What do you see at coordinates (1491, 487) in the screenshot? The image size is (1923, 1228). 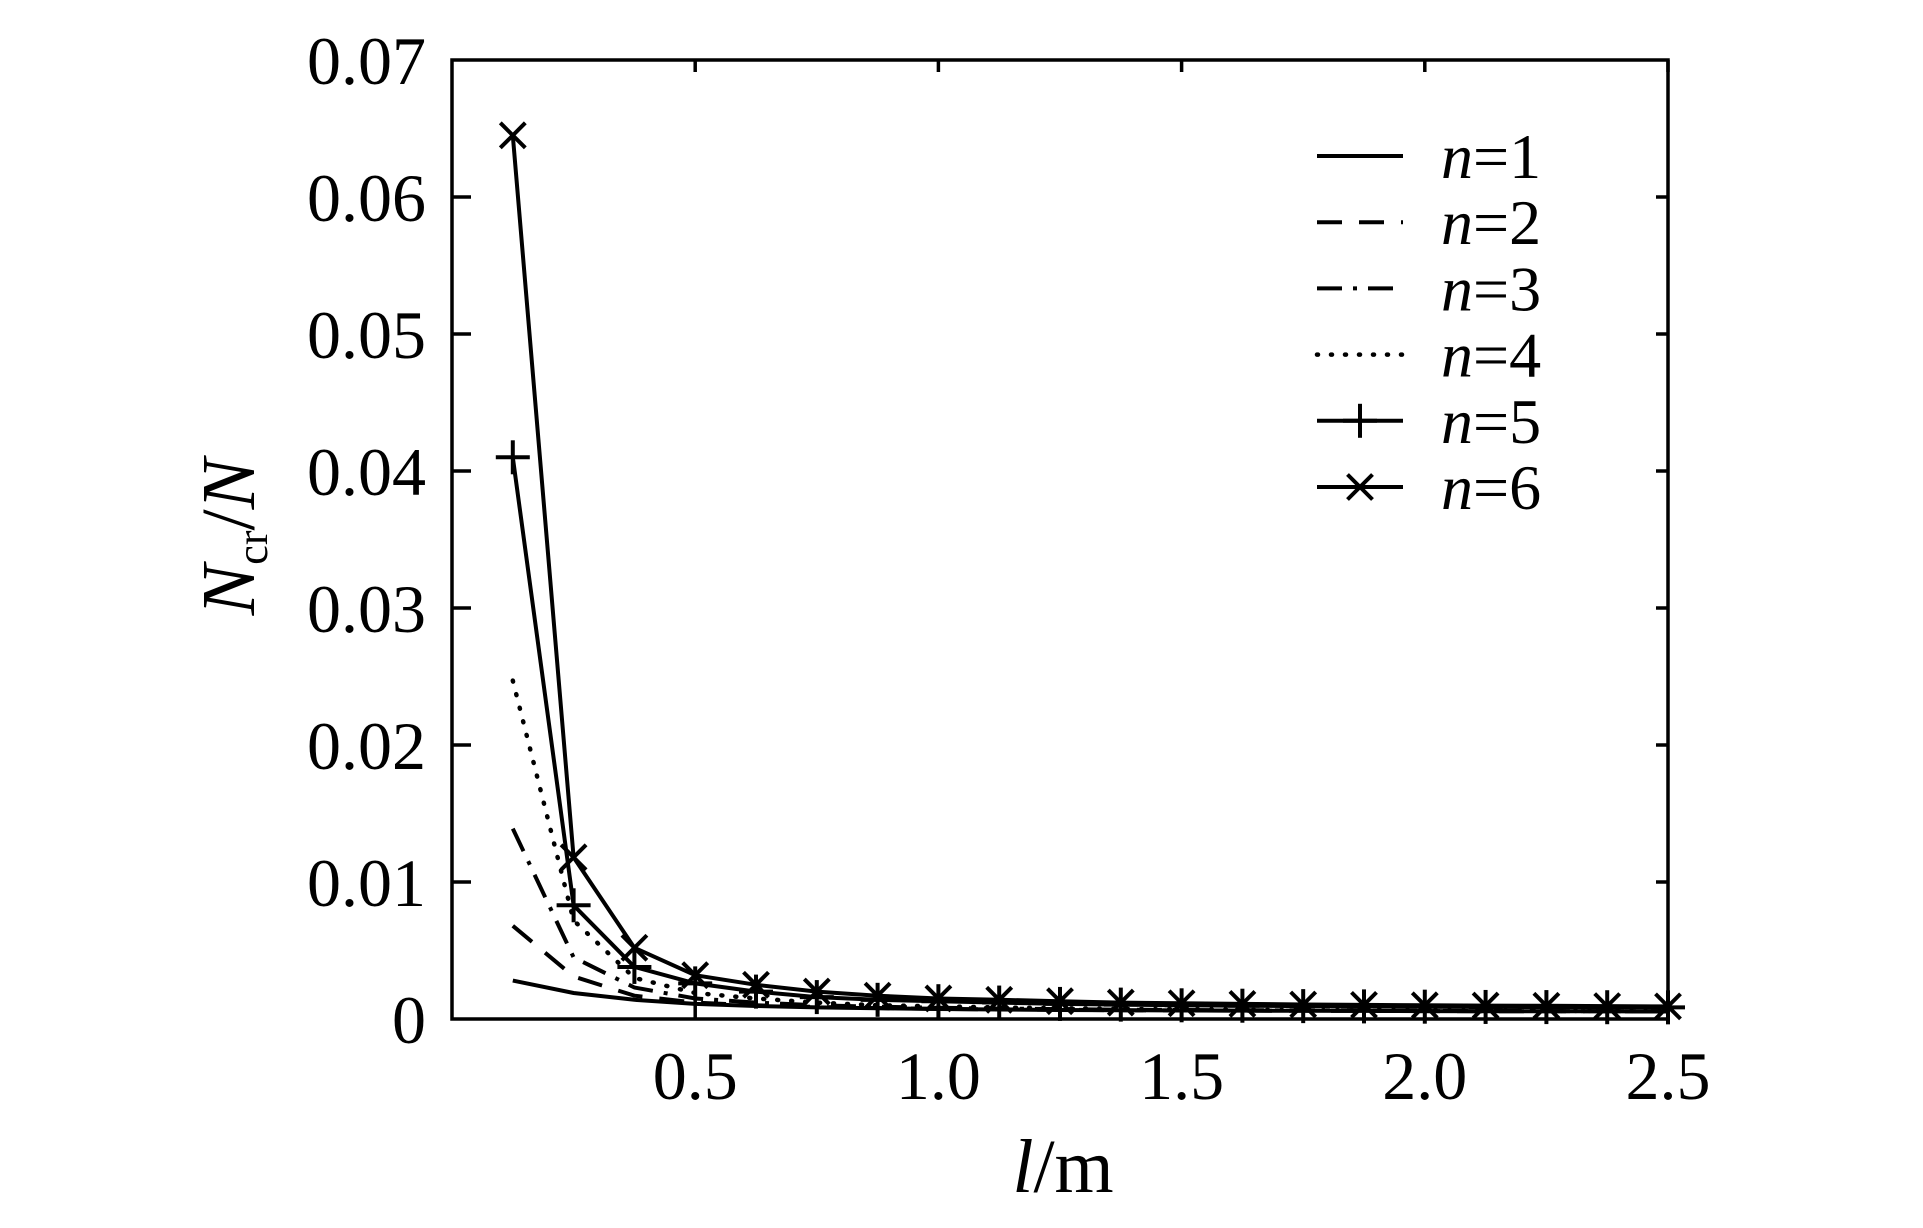 I see `legend-label: n=6` at bounding box center [1491, 487].